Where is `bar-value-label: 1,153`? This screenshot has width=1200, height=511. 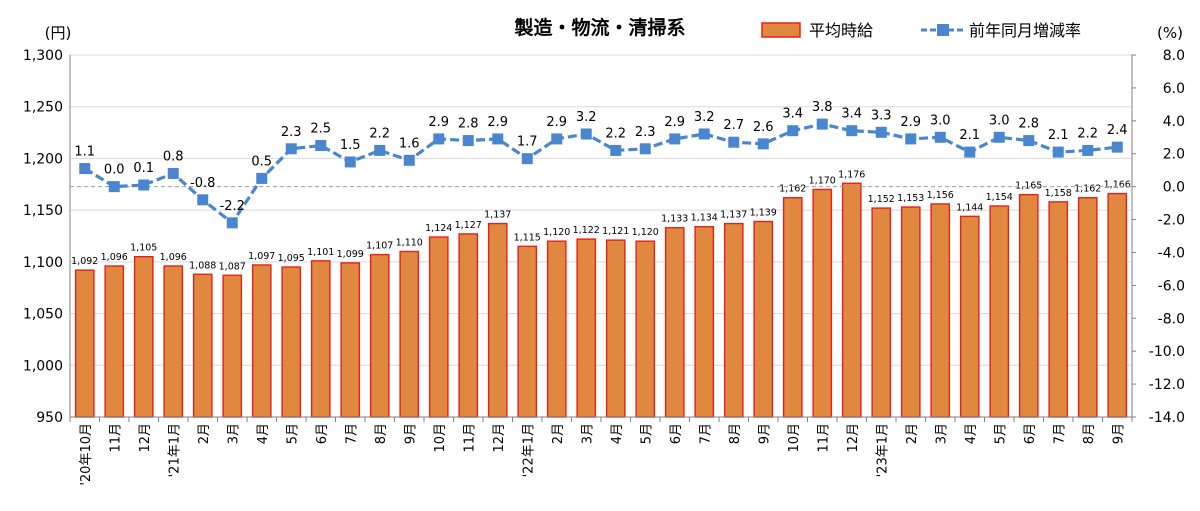 bar-value-label: 1,153 is located at coordinates (910, 198).